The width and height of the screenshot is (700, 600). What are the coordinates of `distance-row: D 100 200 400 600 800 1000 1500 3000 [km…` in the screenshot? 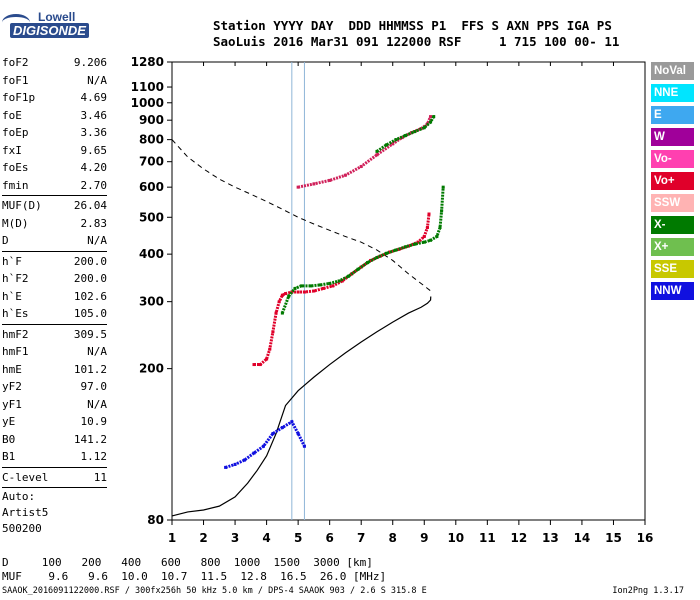 It's located at (187, 562).